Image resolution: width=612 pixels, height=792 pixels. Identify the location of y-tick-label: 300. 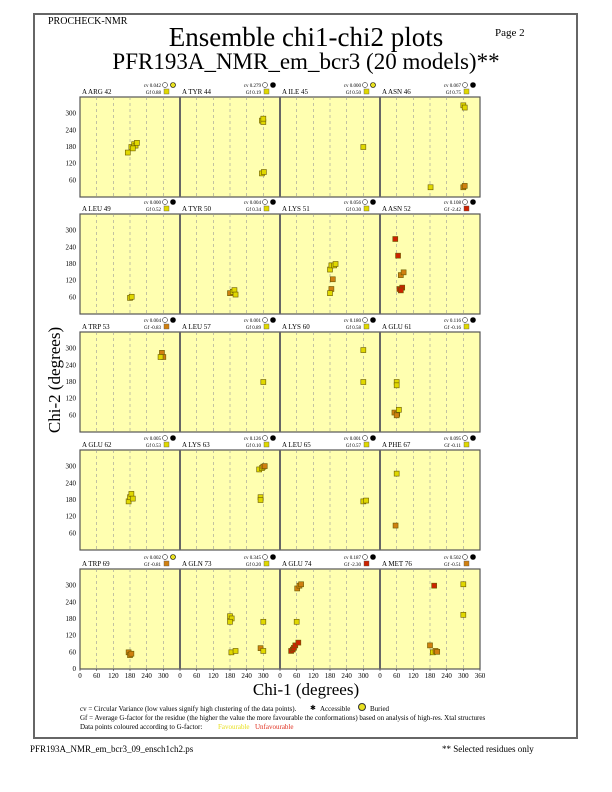
(71, 349).